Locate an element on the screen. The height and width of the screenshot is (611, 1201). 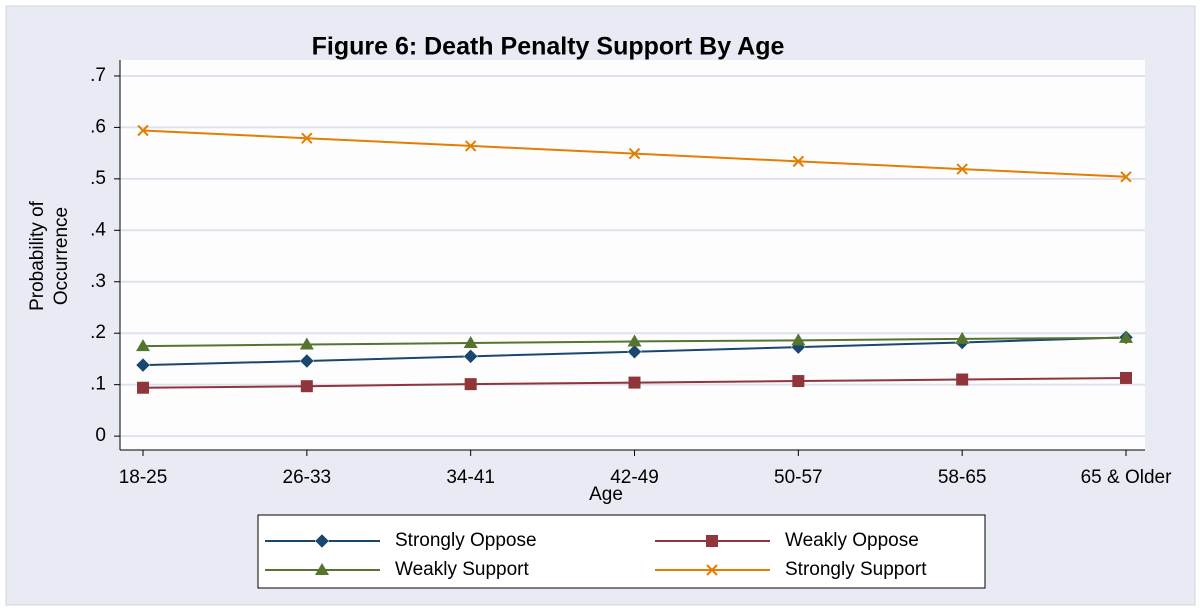
y-tick-label: .3 is located at coordinates (98, 281).